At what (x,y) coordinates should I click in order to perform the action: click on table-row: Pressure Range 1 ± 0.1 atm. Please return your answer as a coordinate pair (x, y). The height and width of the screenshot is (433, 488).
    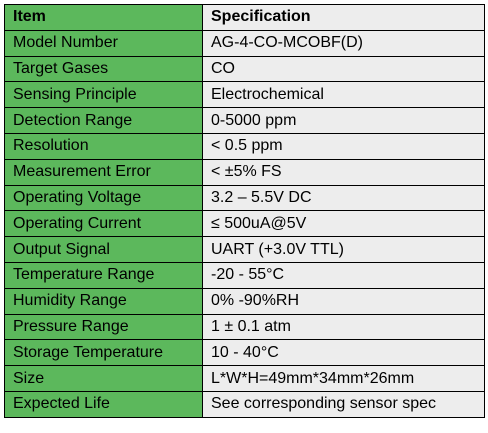
    Looking at the image, I should click on (244, 327).